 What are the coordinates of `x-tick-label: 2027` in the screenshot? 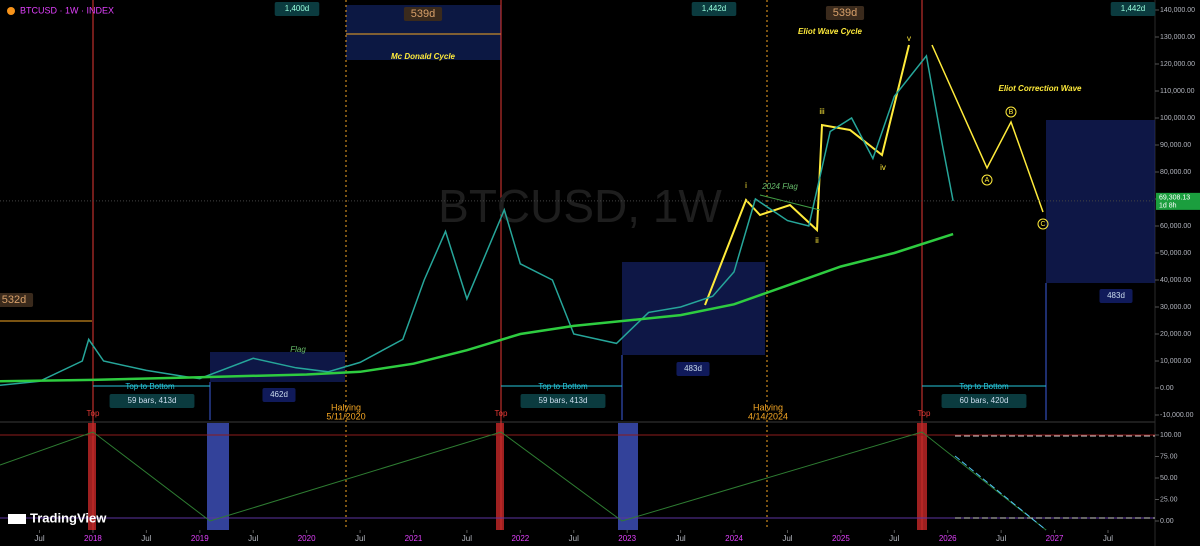 It's located at (1055, 538).